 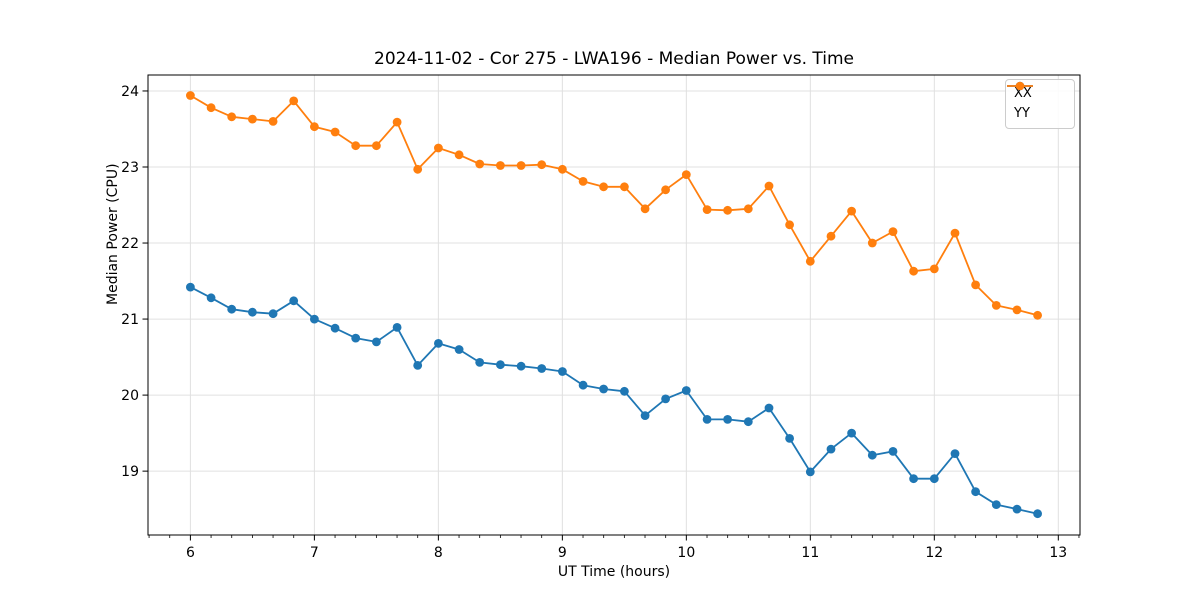 I want to click on y-tick-label: 20, so click(x=130, y=396).